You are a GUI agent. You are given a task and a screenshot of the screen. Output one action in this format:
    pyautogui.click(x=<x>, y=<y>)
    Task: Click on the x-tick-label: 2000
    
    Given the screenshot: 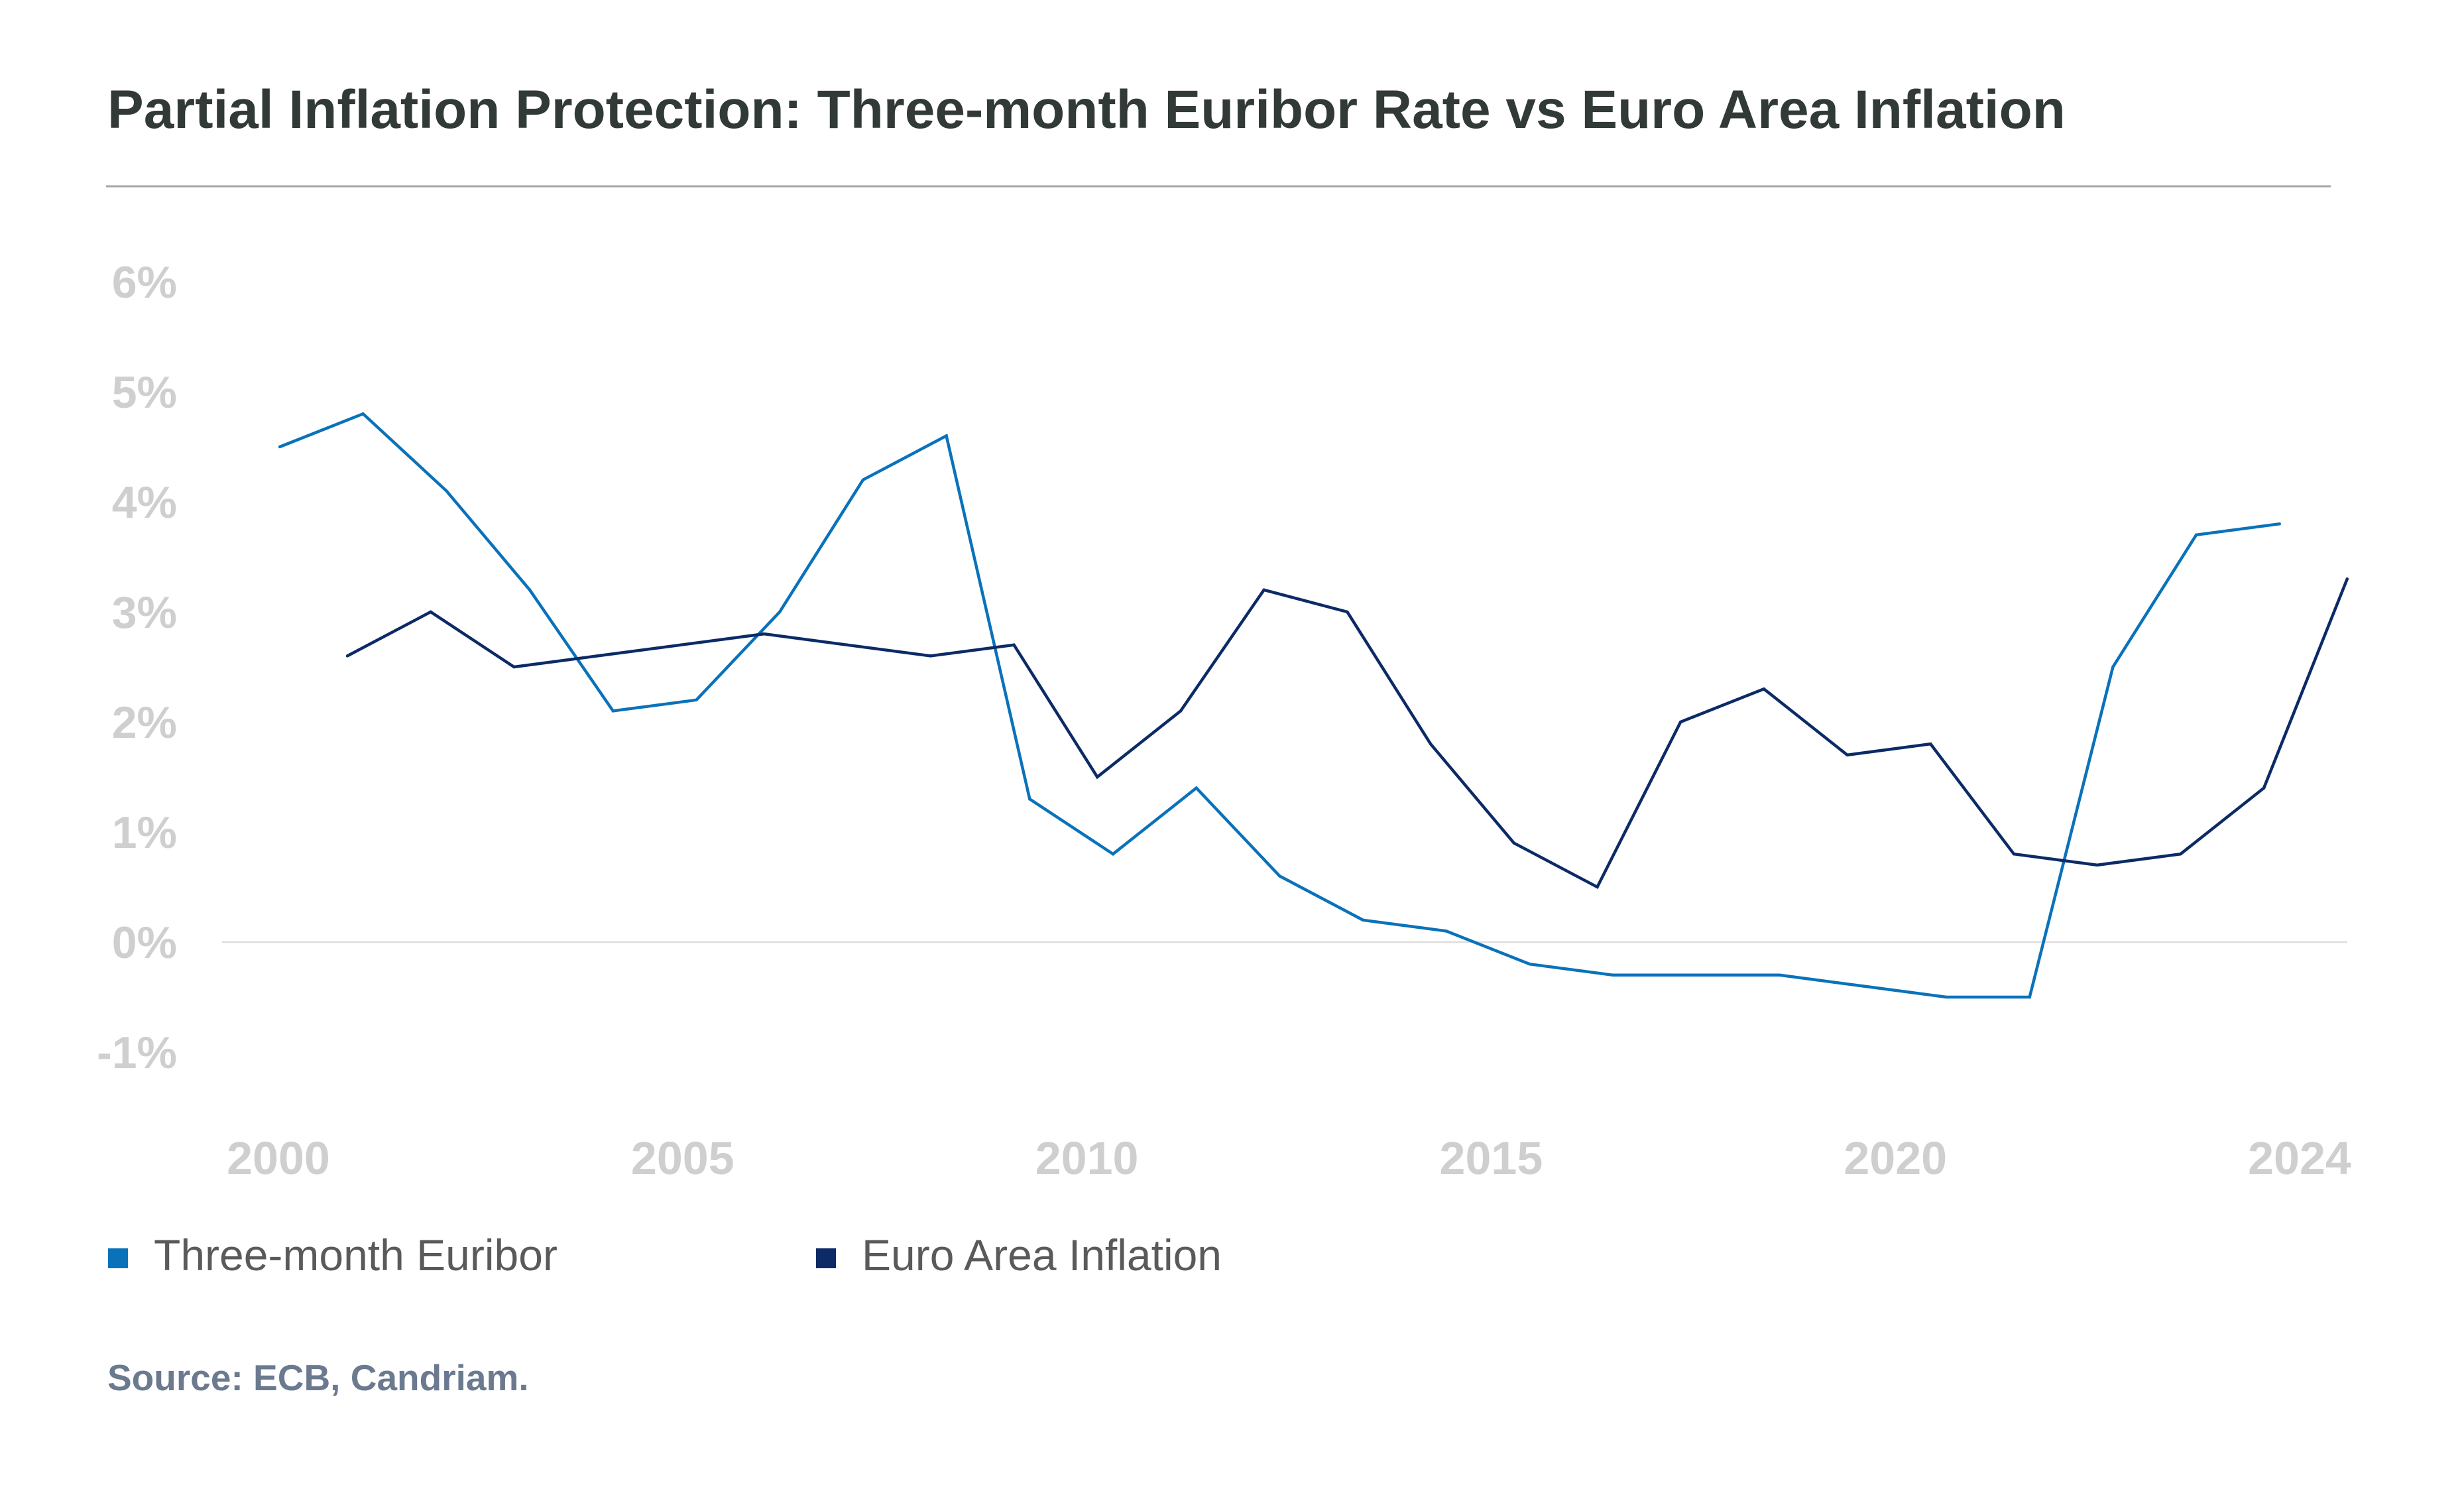 What is the action you would take?
    pyautogui.click(x=278, y=1158)
    